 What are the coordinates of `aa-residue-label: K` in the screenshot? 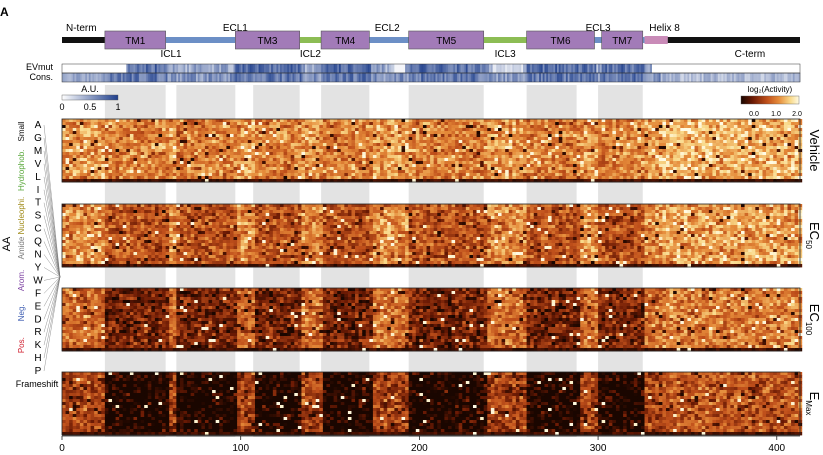 It's located at (38, 345).